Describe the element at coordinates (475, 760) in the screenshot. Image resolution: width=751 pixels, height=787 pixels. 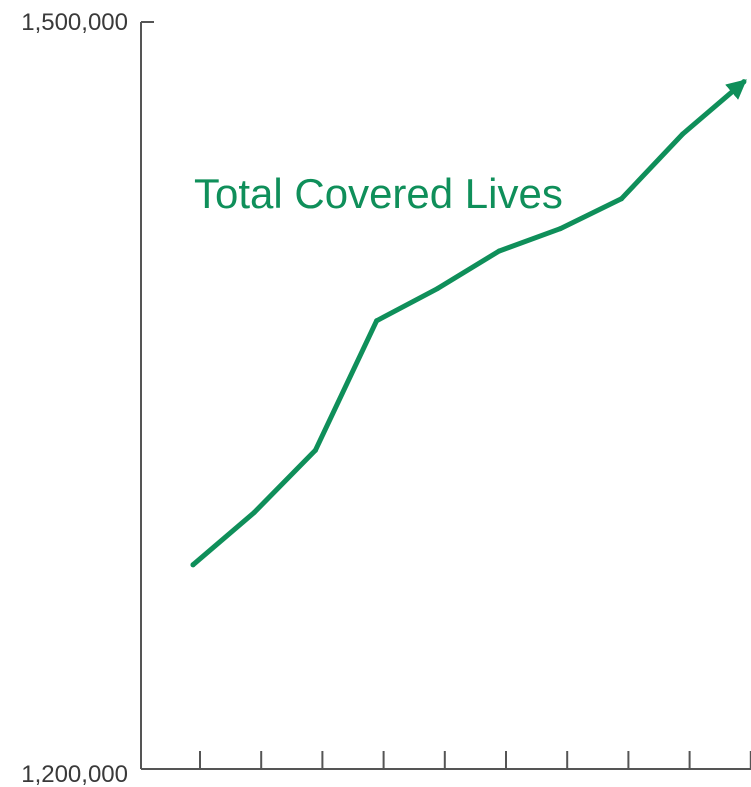
I see `x-ticks` at that location.